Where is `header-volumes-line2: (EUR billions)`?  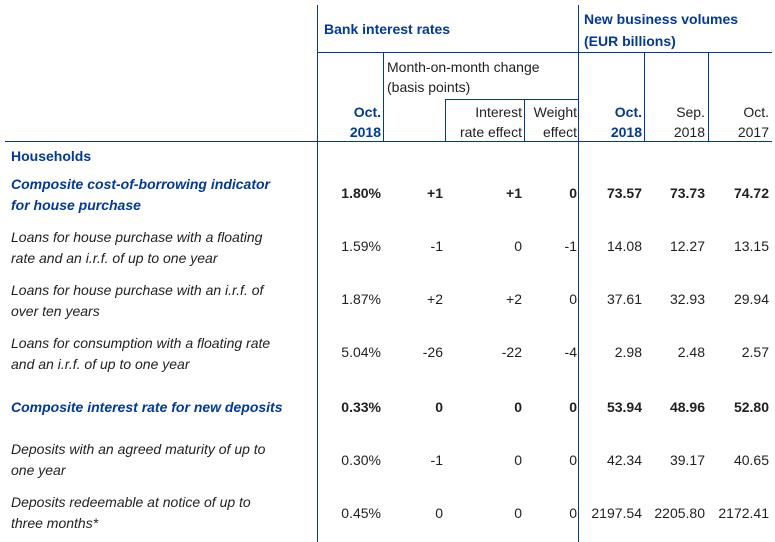
header-volumes-line2: (EUR billions) is located at coordinates (630, 41).